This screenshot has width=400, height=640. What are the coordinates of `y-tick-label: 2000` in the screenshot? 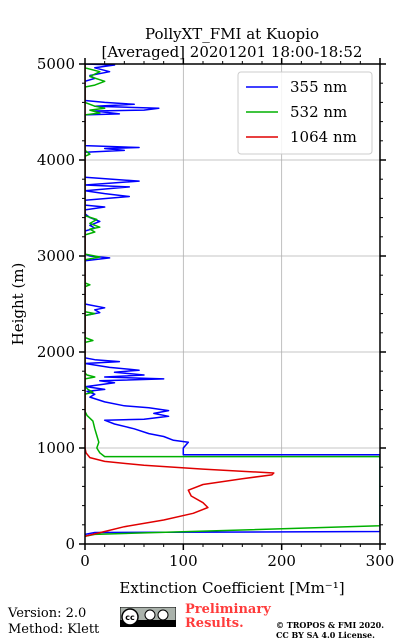 It's located at (56, 352).